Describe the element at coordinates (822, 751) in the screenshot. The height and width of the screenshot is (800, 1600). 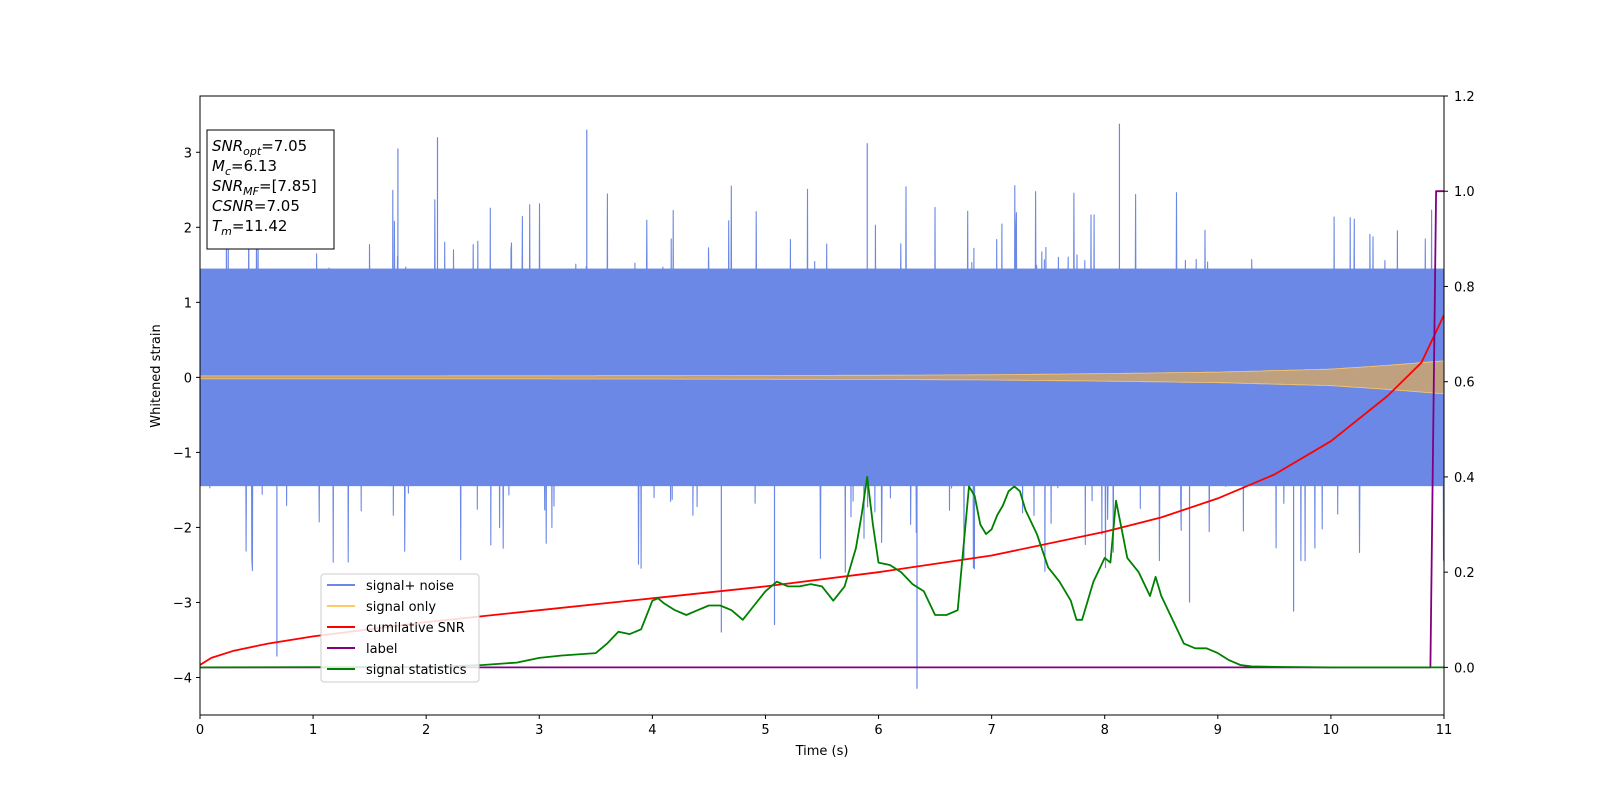
I see `x-axis-label: Time (s)` at that location.